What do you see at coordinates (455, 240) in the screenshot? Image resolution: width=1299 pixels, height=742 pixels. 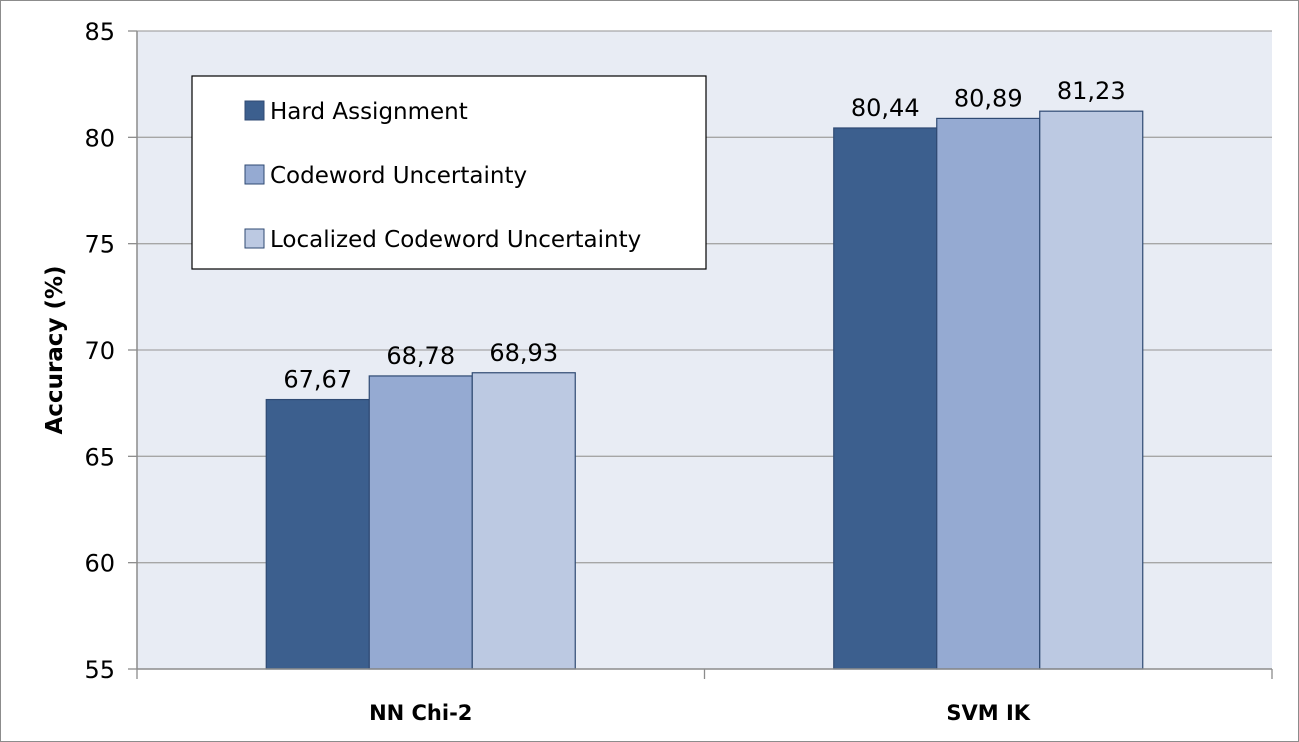 I see `legend-label: Localized Codeword Uncertainty` at bounding box center [455, 240].